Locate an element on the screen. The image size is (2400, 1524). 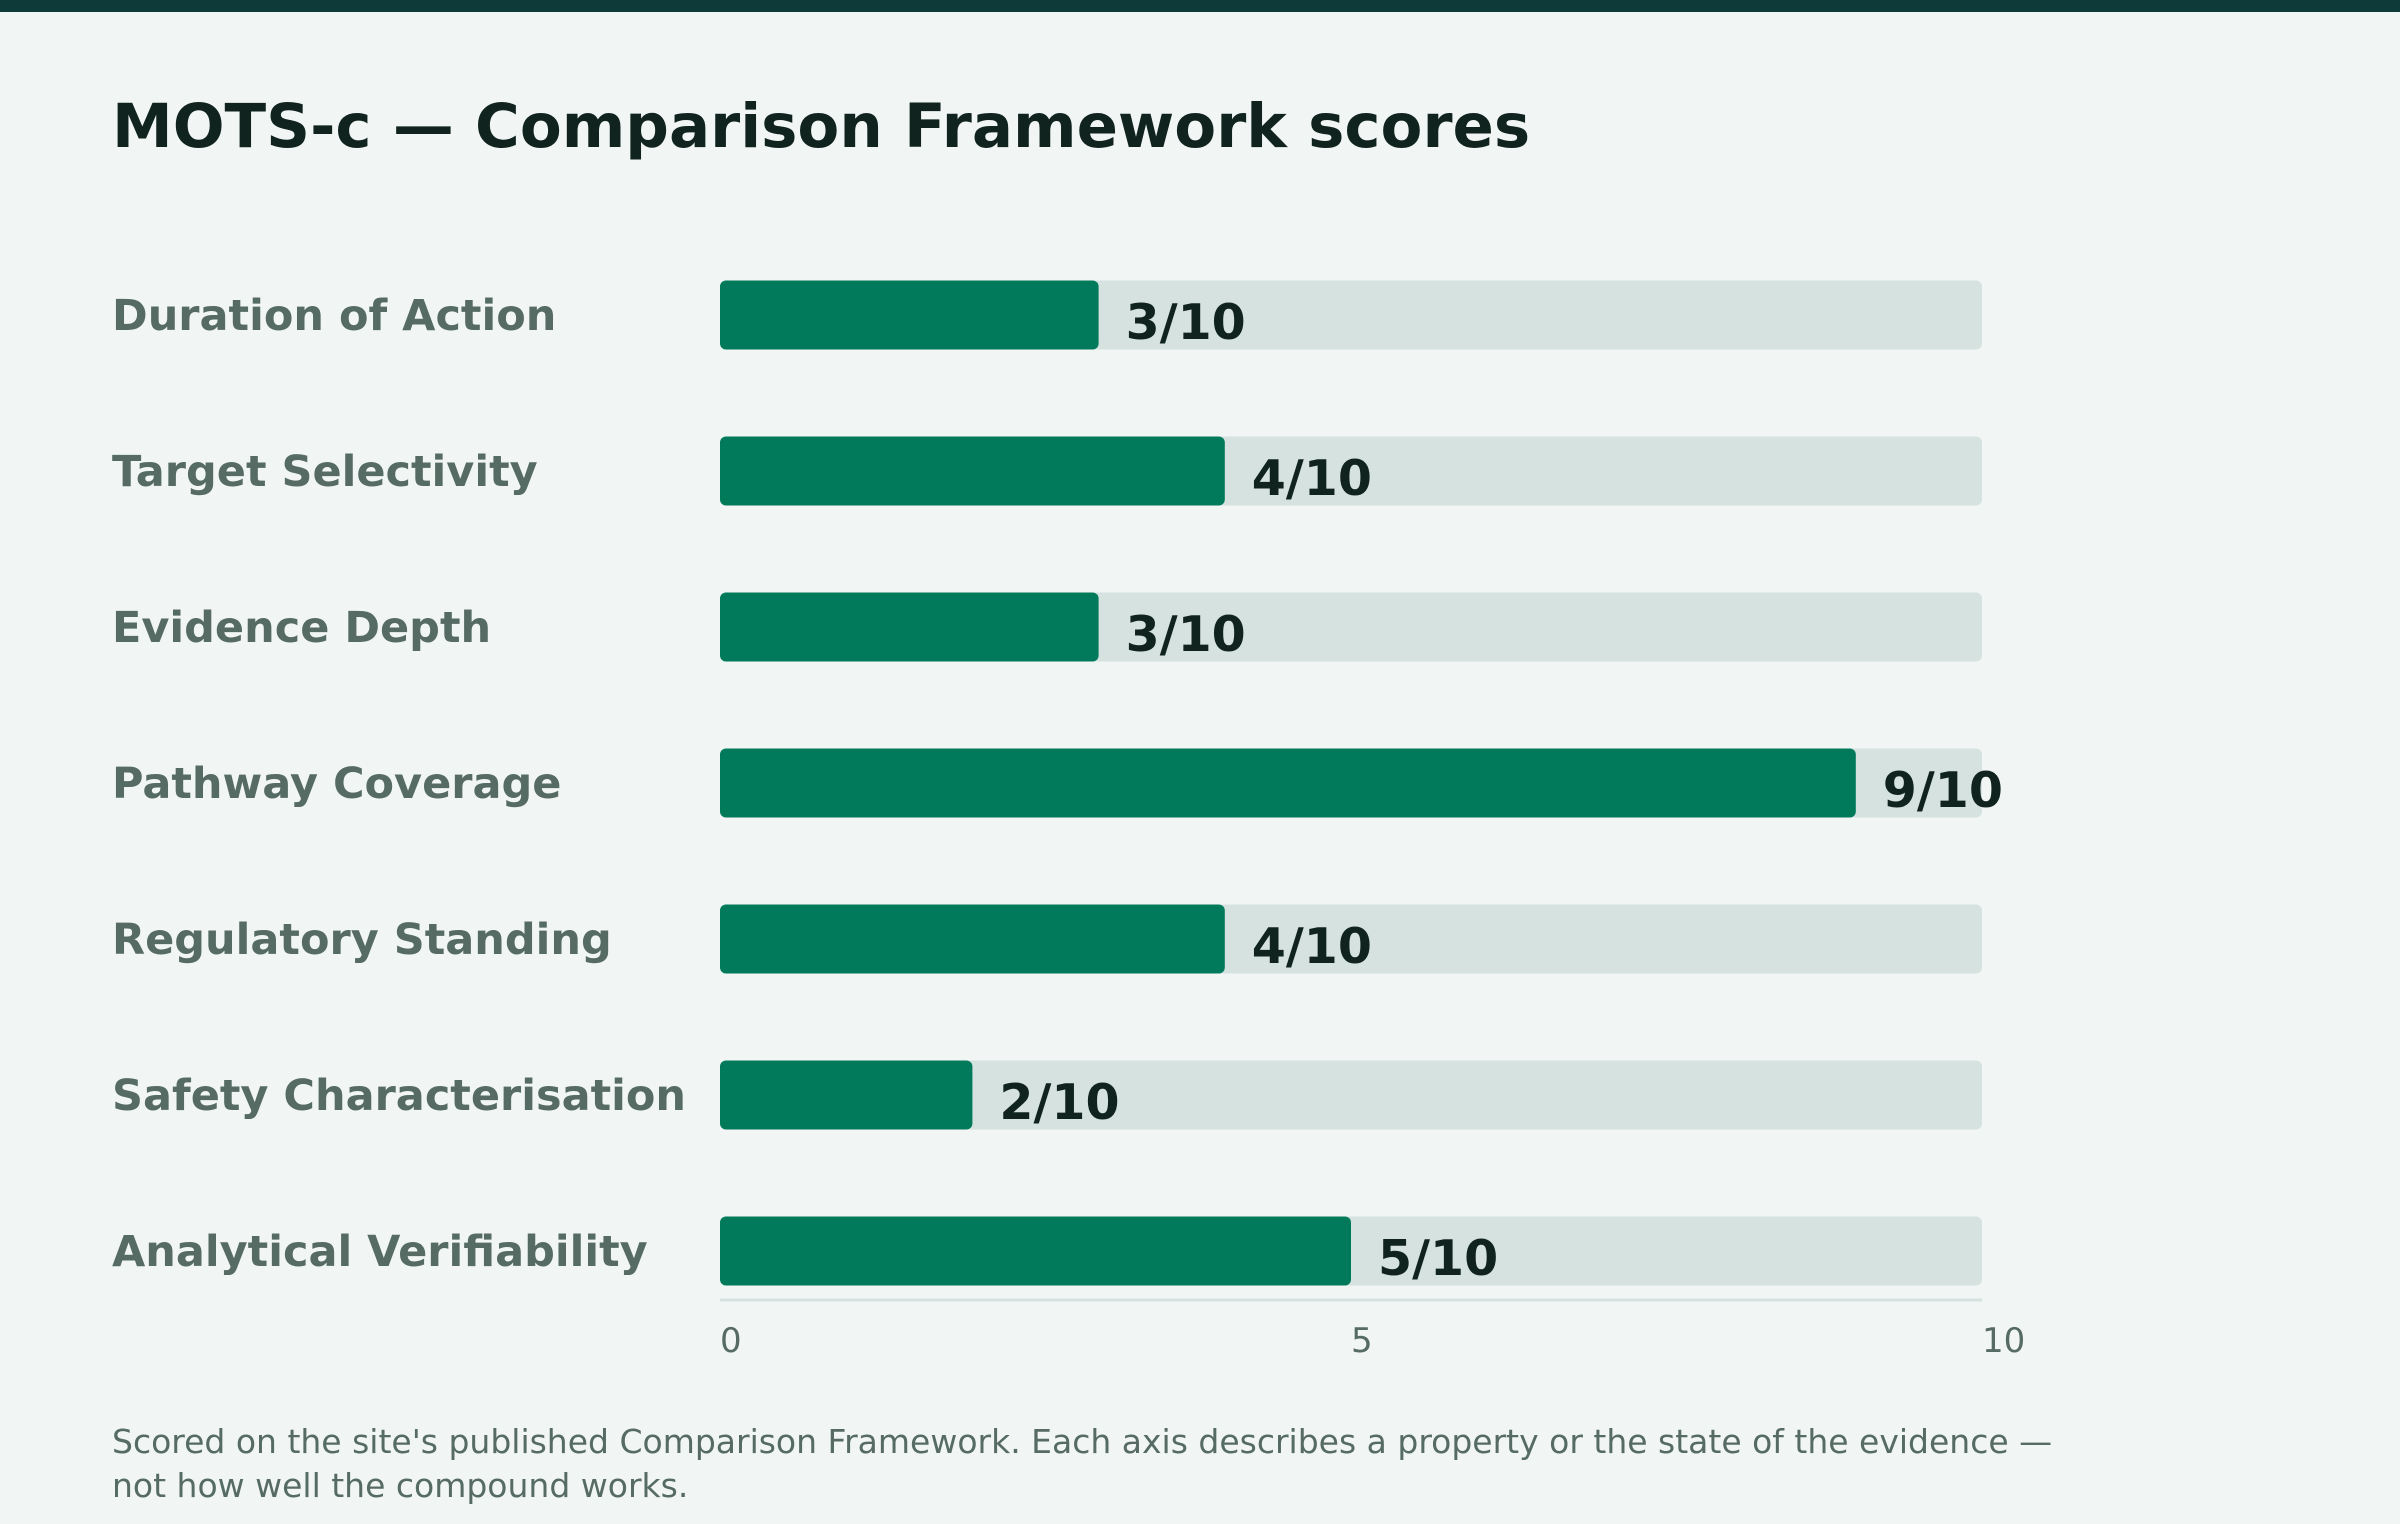
bar-row: Analytical Verifiability 5/10 is located at coordinates (1047, 1251).